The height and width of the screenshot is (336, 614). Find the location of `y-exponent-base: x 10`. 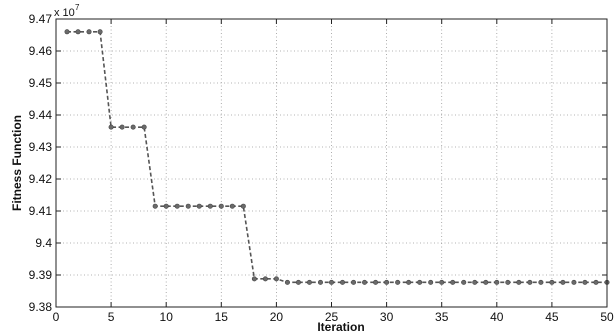

y-exponent-base: x 10 is located at coordinates (64, 13).